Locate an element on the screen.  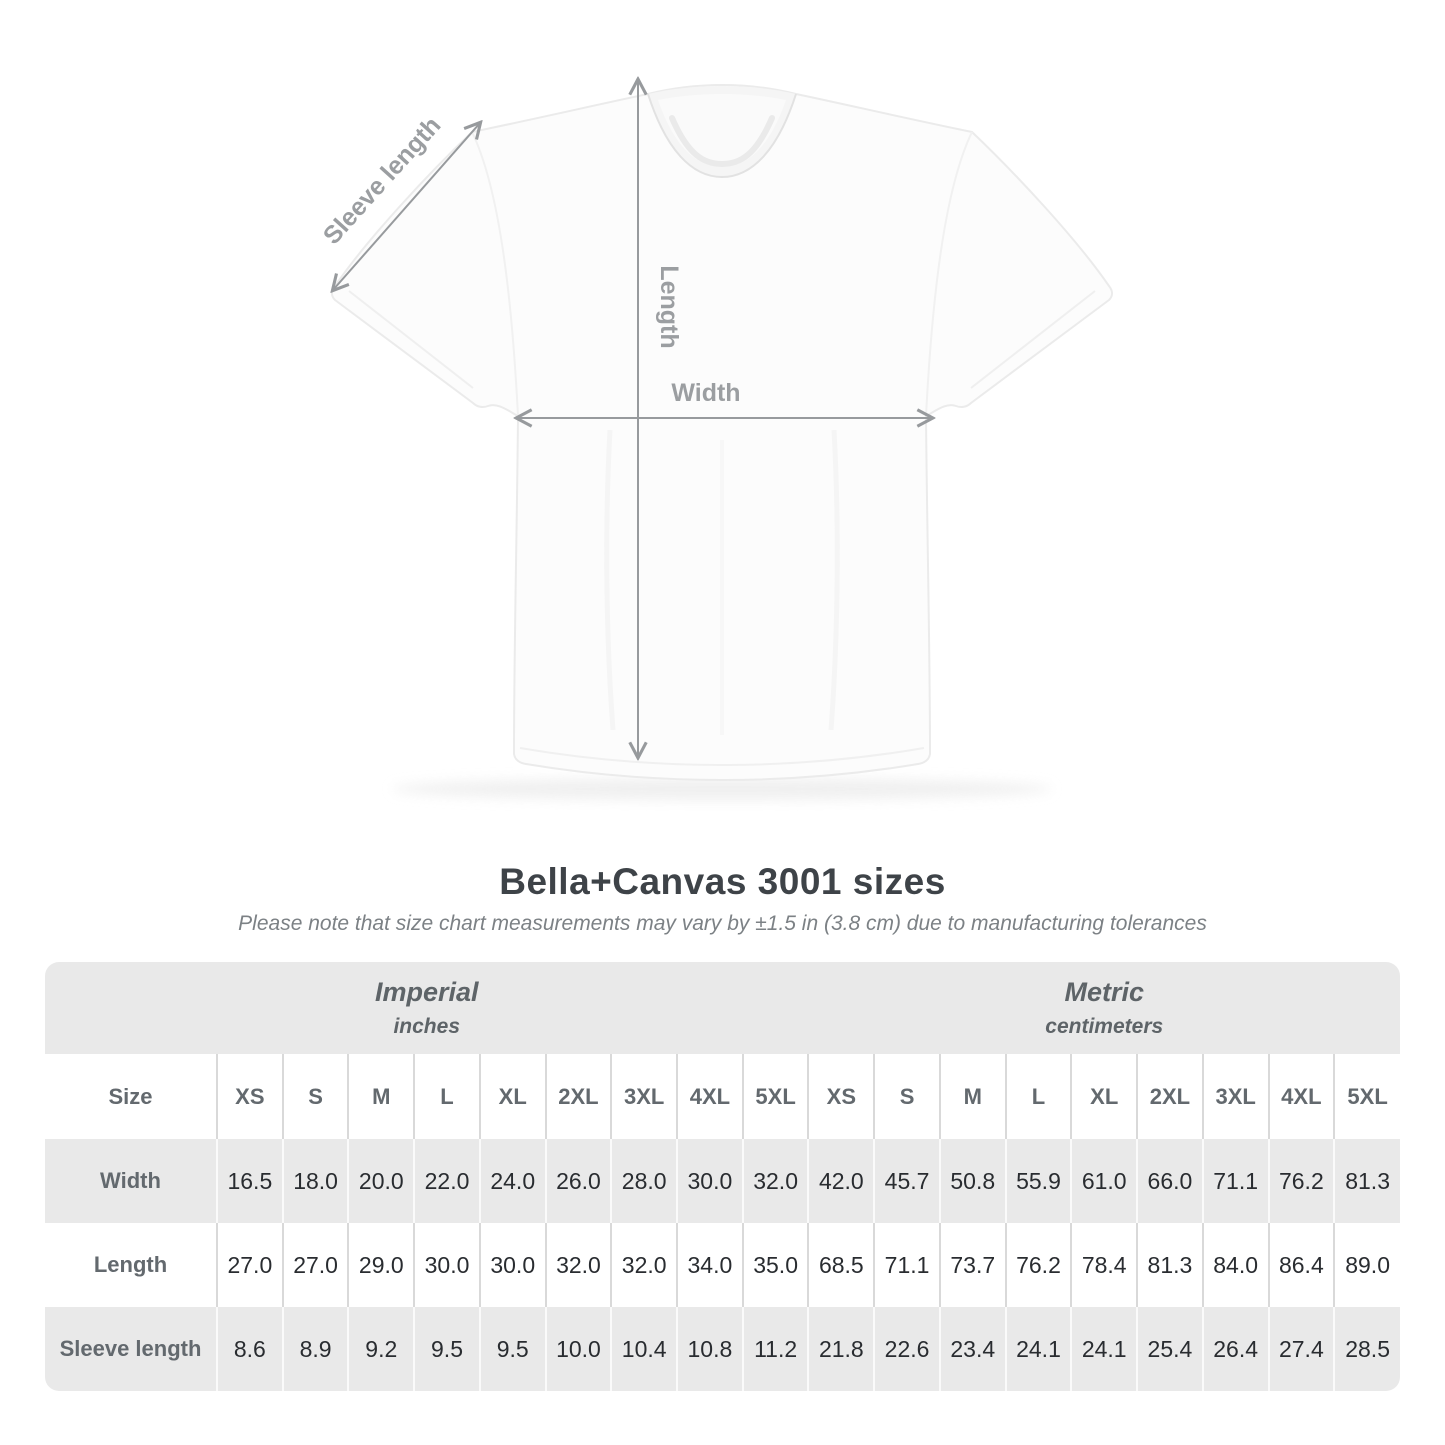
value-cell: 8.6 is located at coordinates (249, 1349).